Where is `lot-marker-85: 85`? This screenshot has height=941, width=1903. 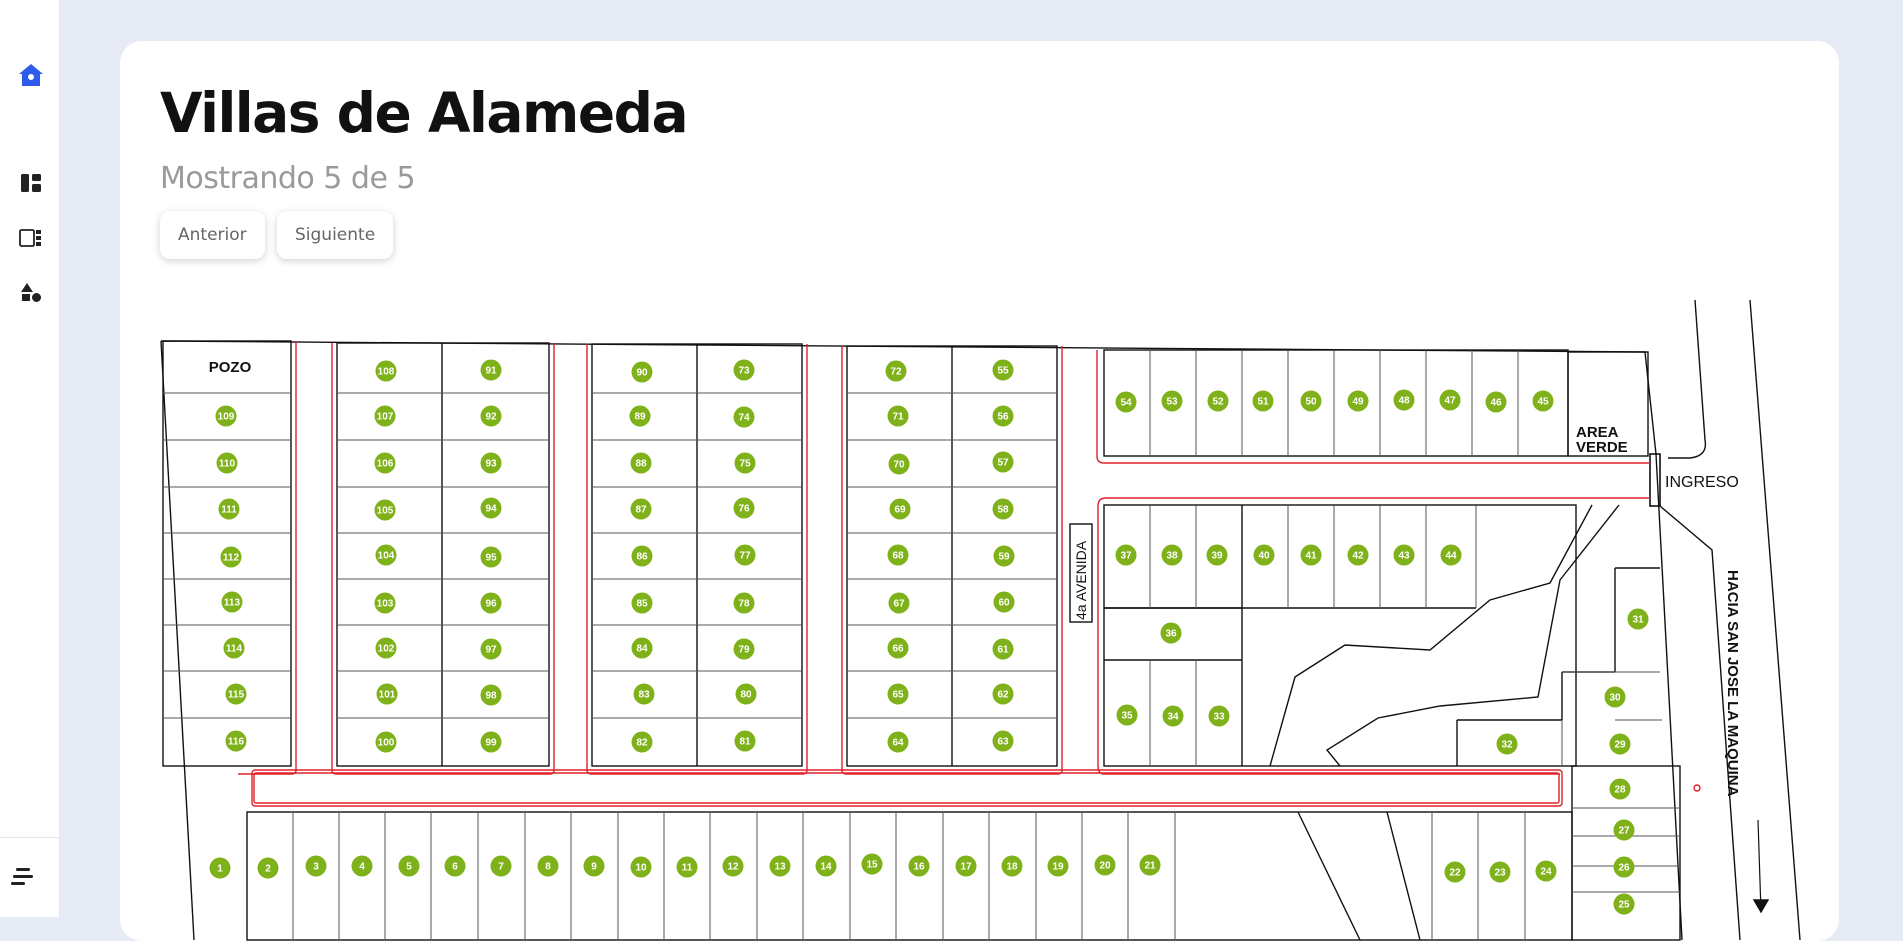
lot-marker-85: 85 is located at coordinates (642, 603).